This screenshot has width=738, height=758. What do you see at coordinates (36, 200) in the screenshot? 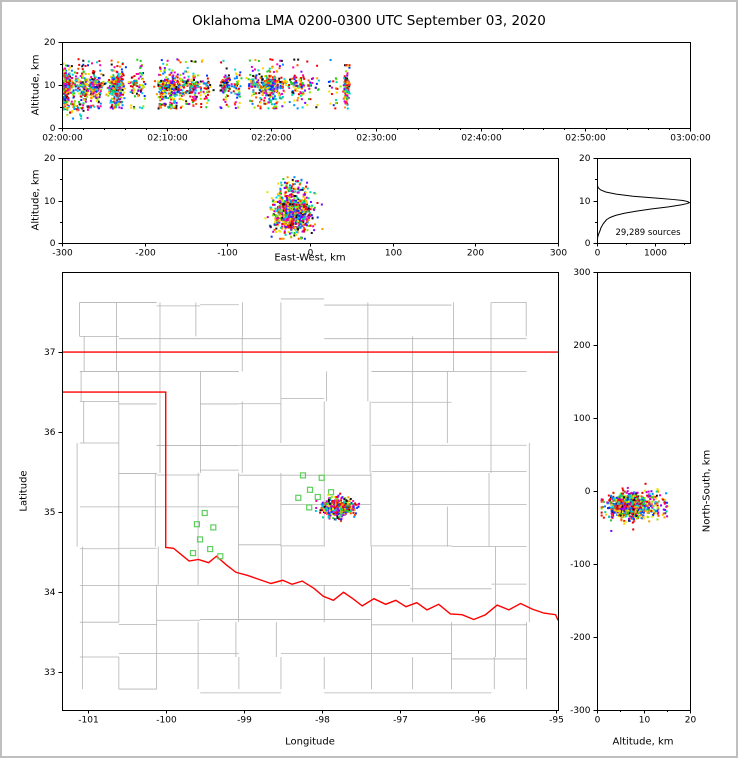
I see `ew-panel-ylabel: Altitude, km` at bounding box center [36, 200].